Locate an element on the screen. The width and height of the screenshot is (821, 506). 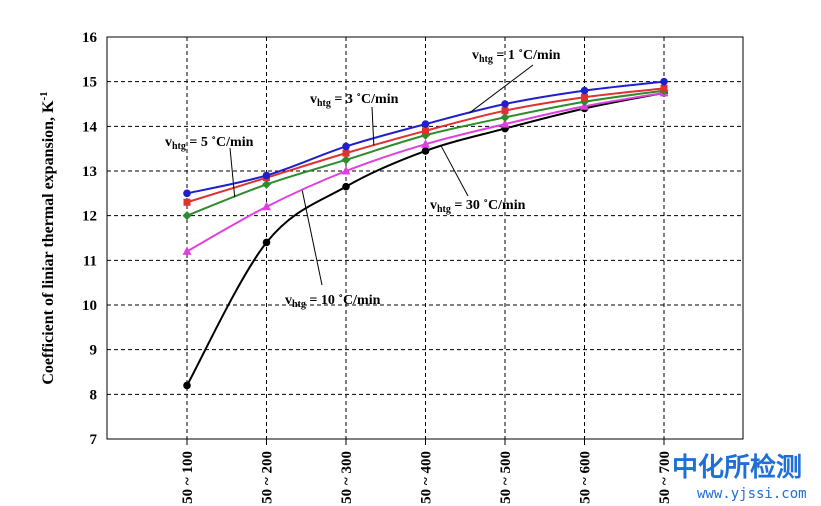
x-tick-label: 50 ~ 400 is located at coordinates (427, 477).